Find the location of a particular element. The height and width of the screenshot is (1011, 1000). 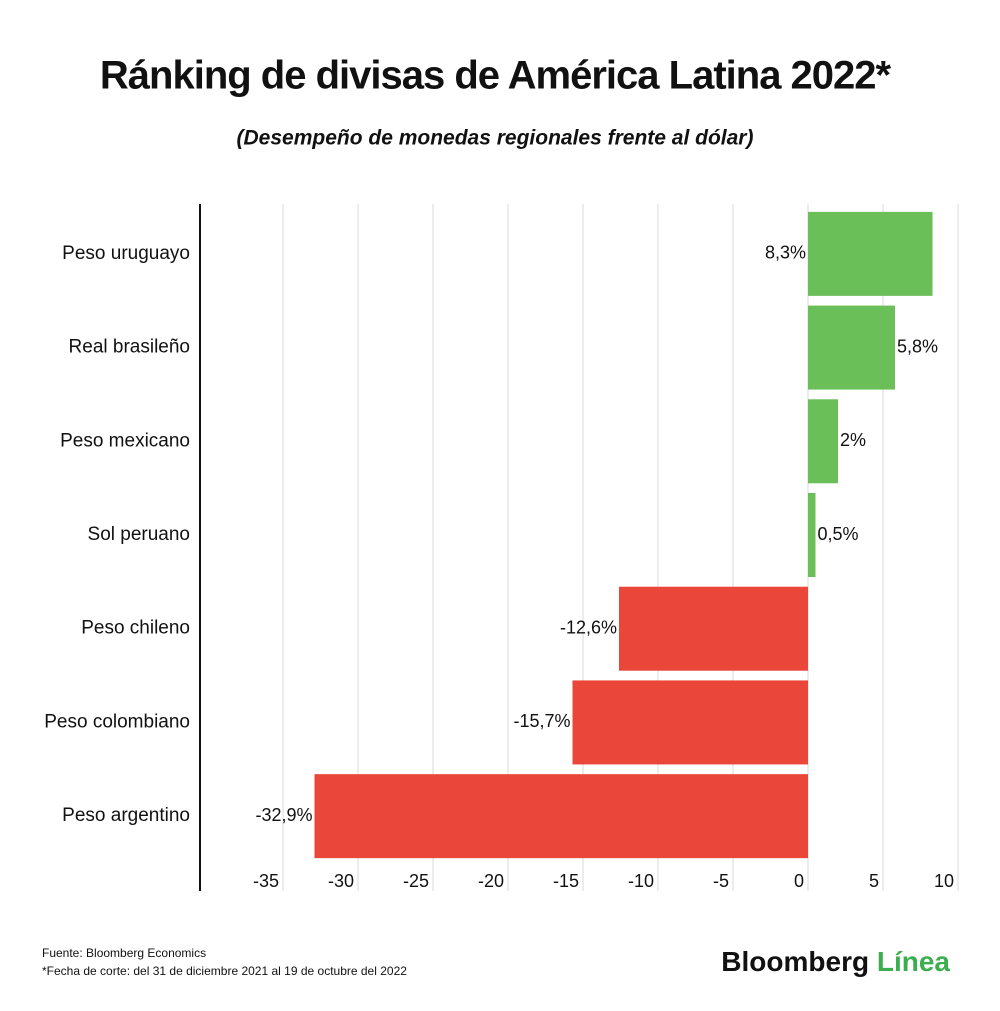

y-tick-label: Peso mexicano is located at coordinates (125, 440).